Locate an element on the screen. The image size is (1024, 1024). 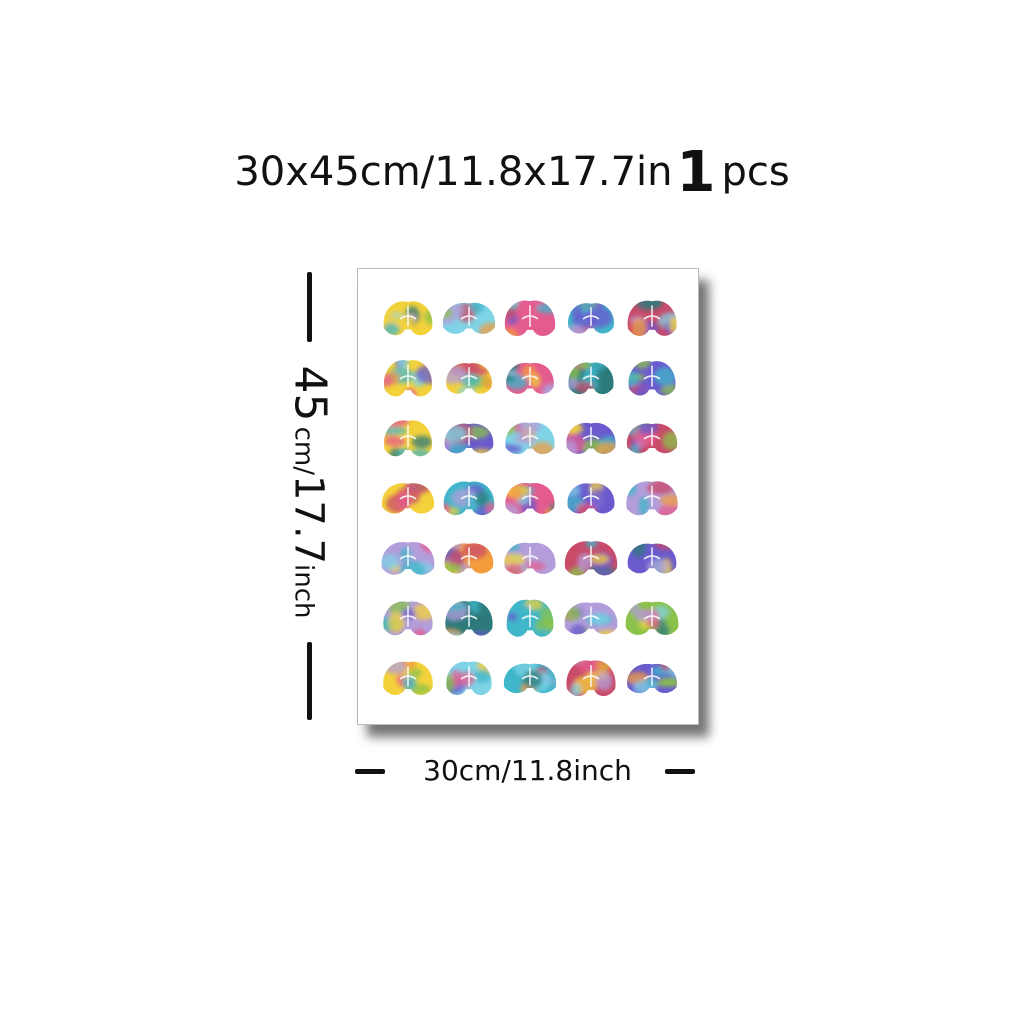
width-dimension: 30cm/11.8inch is located at coordinates (527, 774).